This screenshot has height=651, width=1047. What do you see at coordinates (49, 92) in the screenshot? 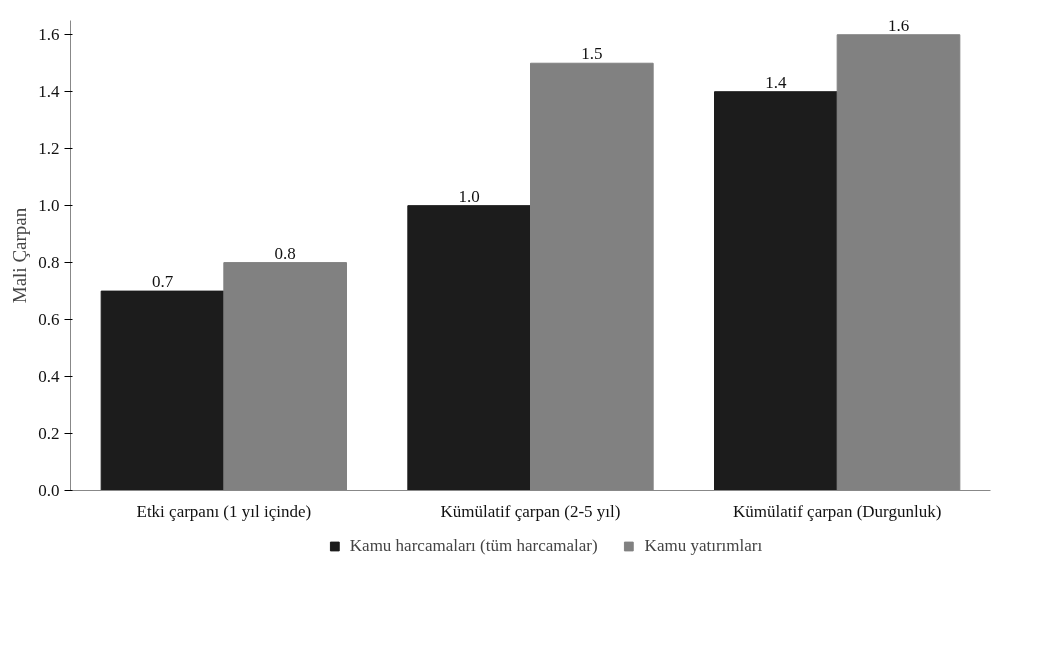
I see `y-tick-label: 1.4` at bounding box center [49, 92].